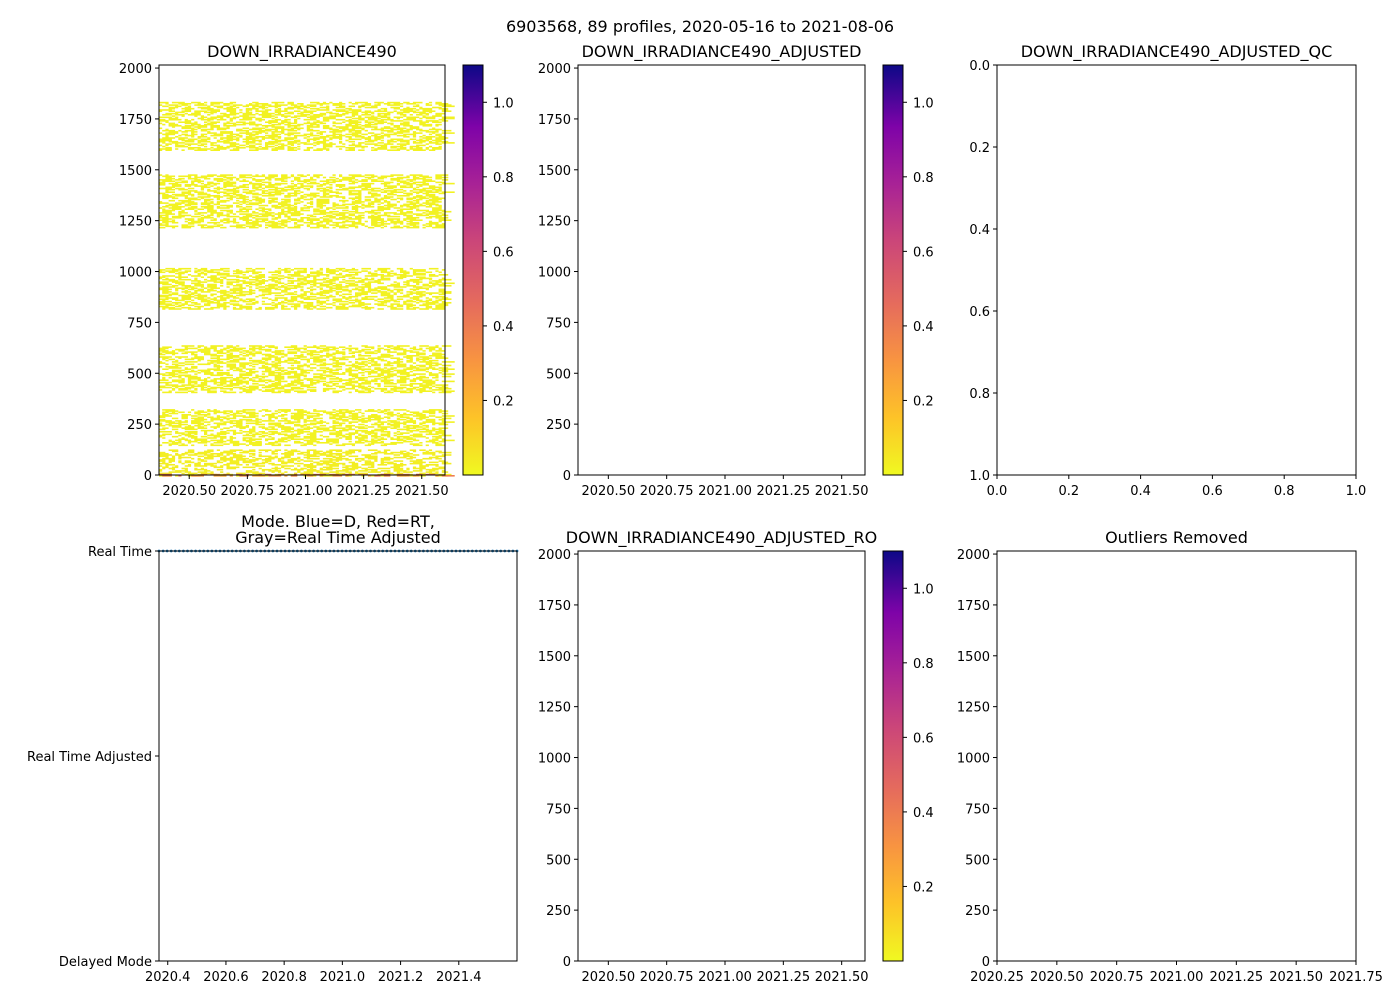  Describe the element at coordinates (306, 491) in the screenshot. I see `x-tick-label: 2021.00` at that location.